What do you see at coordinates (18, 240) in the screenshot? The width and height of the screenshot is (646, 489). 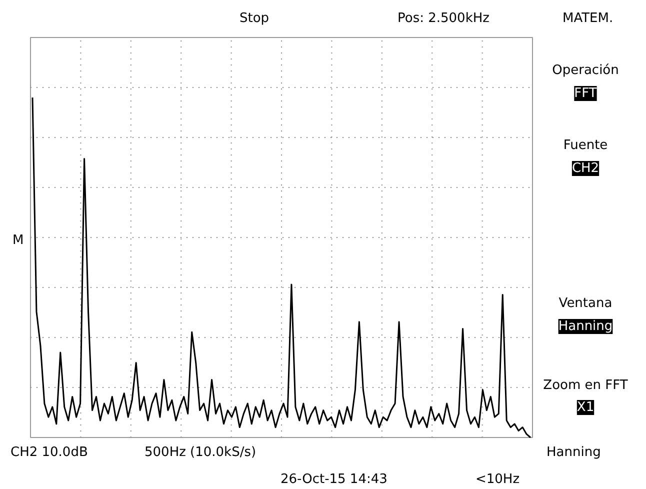 I see `text: M` at bounding box center [18, 240].